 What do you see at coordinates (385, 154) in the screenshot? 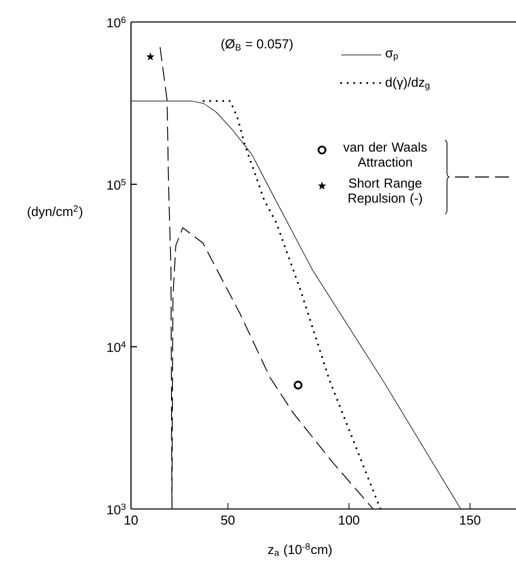
I see `legend-label: van der Waals Attraction` at bounding box center [385, 154].